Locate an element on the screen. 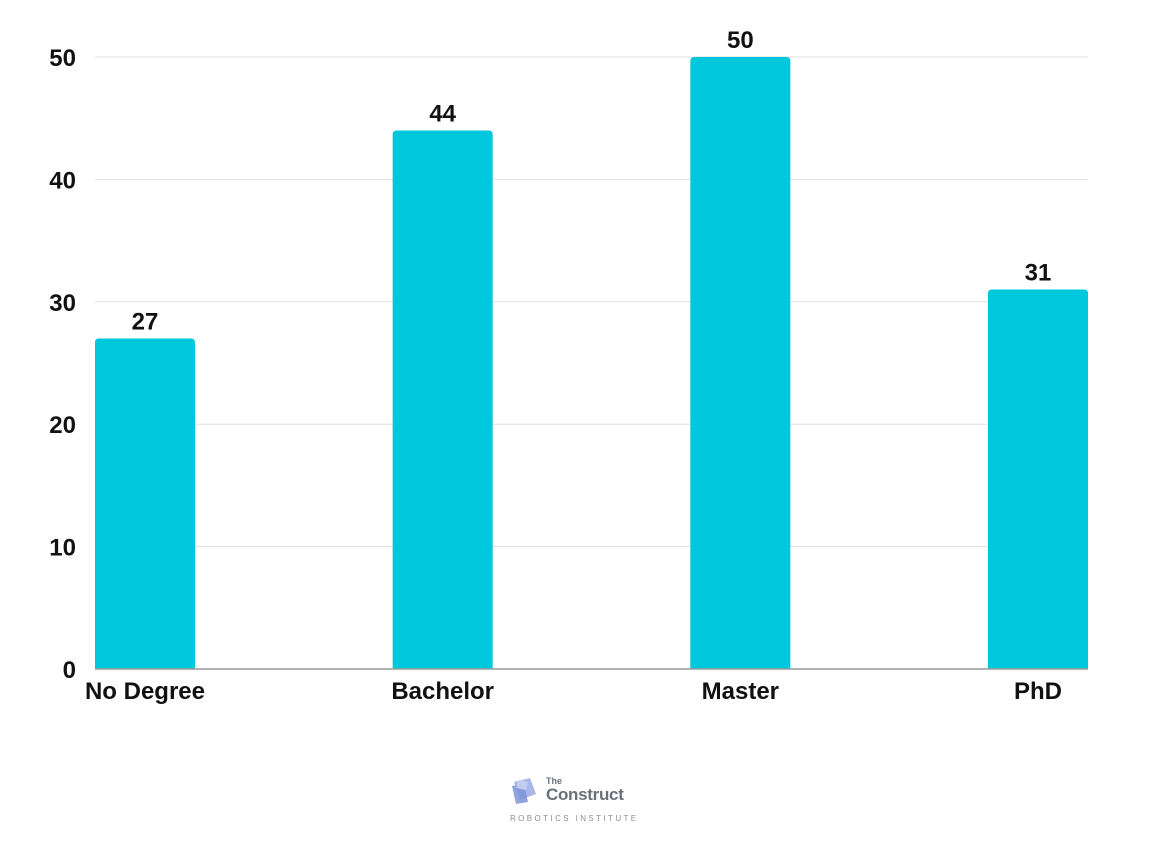  x-category-label: Master is located at coordinates (740, 691).